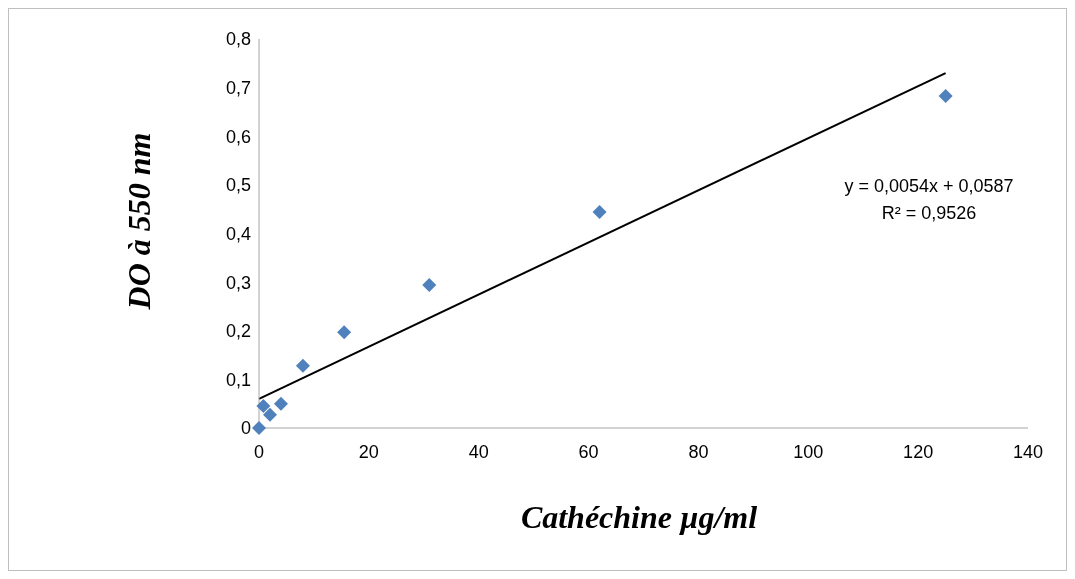 This screenshot has height=579, width=1075. I want to click on y-tick-label: 0,3, so click(238, 282).